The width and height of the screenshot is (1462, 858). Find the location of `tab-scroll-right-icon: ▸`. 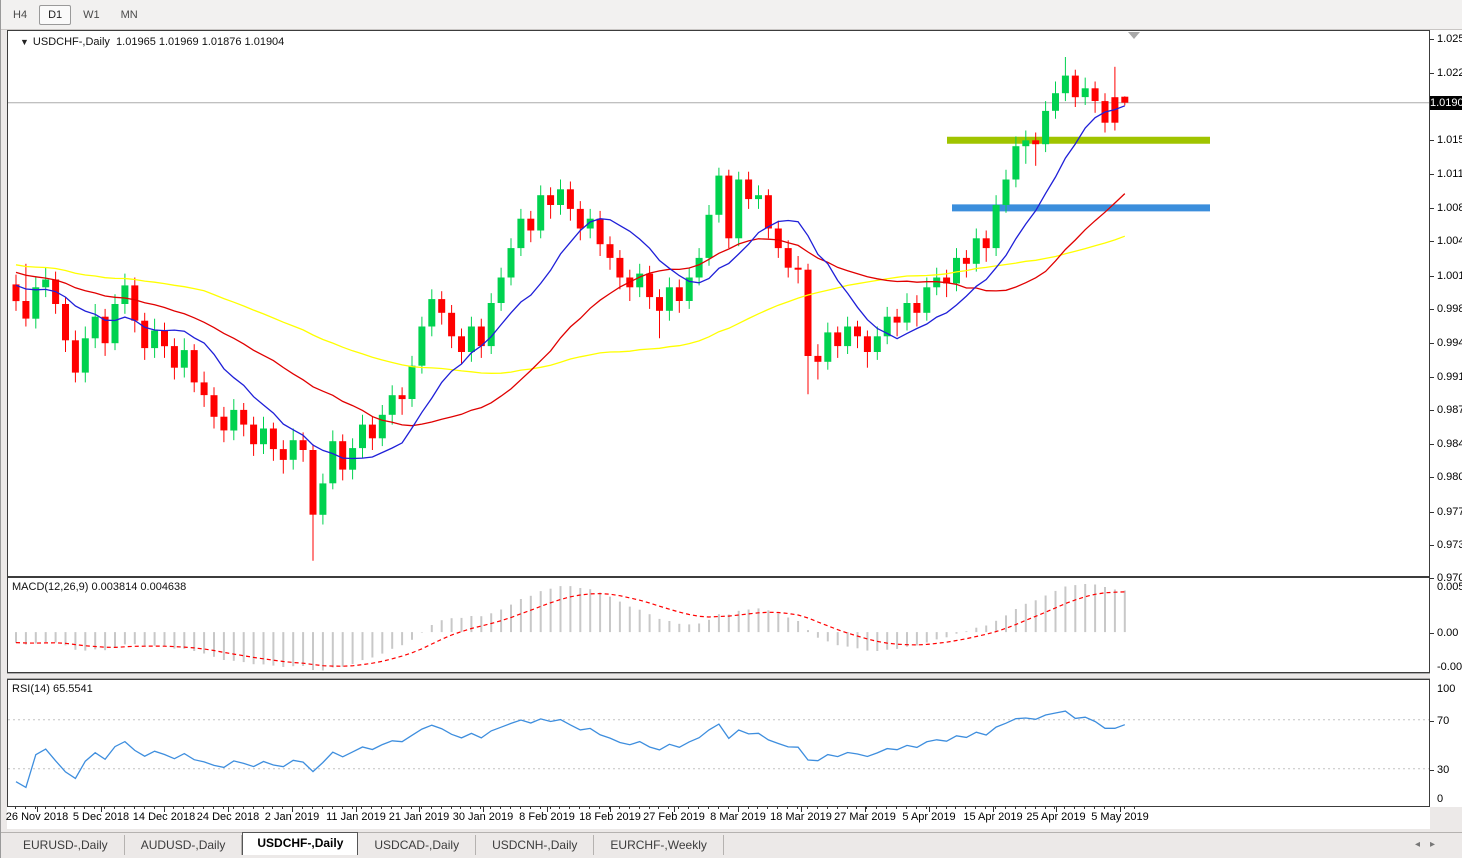

tab-scroll-right-icon: ▸ is located at coordinates (1437, 844).